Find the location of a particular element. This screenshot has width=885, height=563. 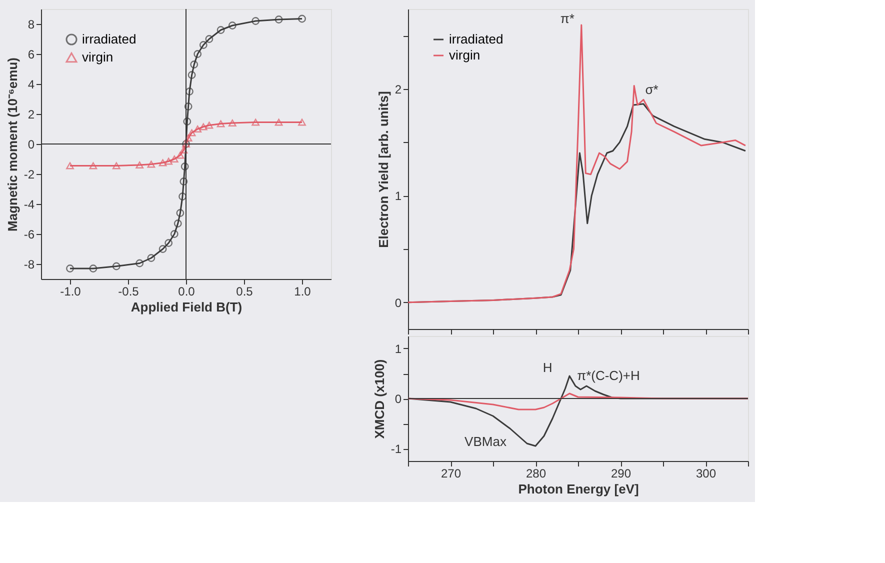

x-tick-label: 280 is located at coordinates (536, 473).